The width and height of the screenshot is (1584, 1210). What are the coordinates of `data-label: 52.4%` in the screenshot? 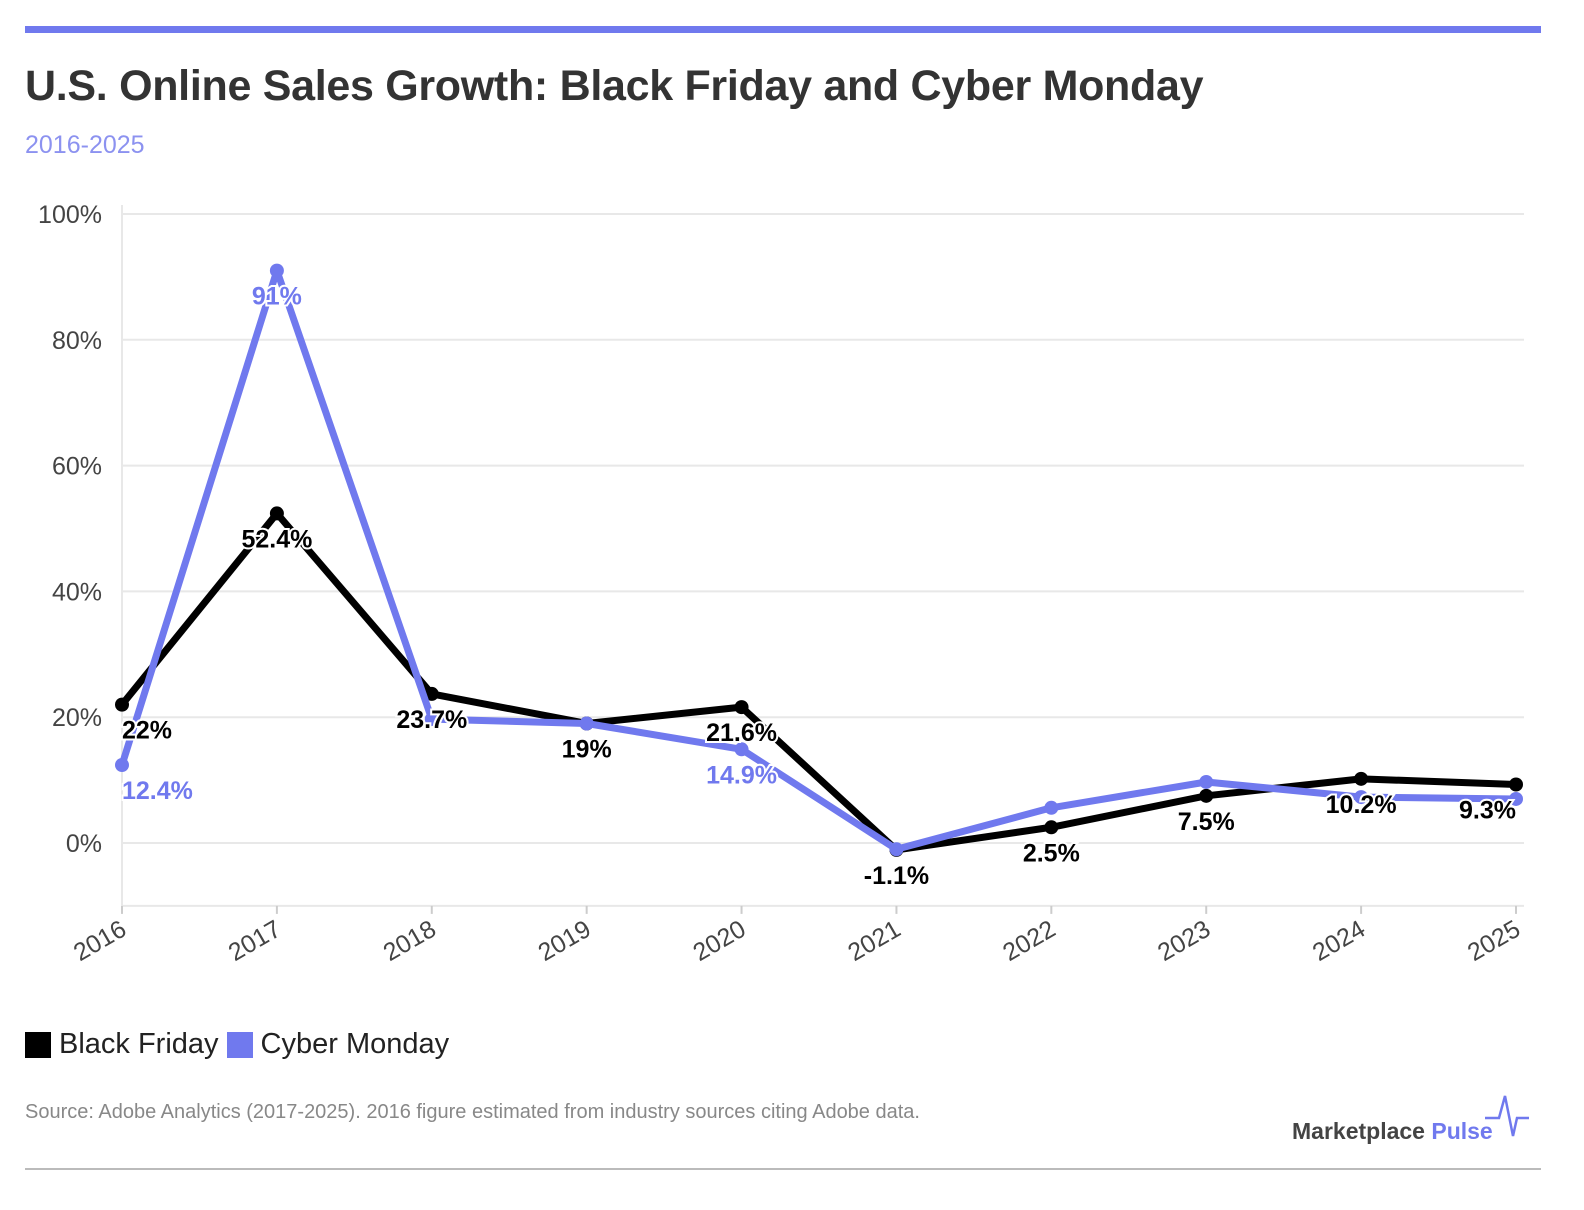 It's located at (276, 539).